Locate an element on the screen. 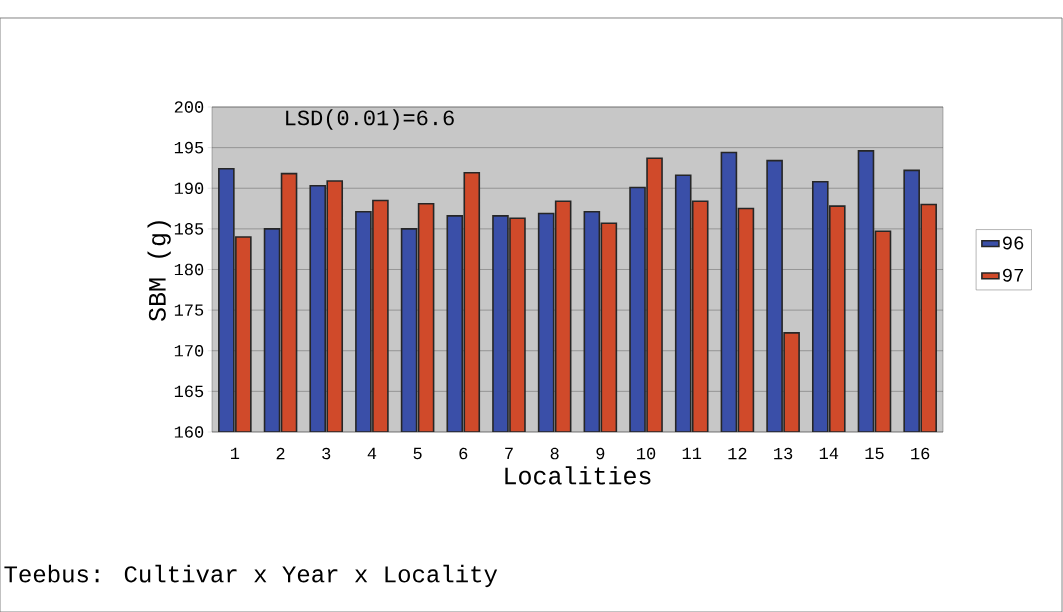  x-tick-label: 11 is located at coordinates (692, 453).